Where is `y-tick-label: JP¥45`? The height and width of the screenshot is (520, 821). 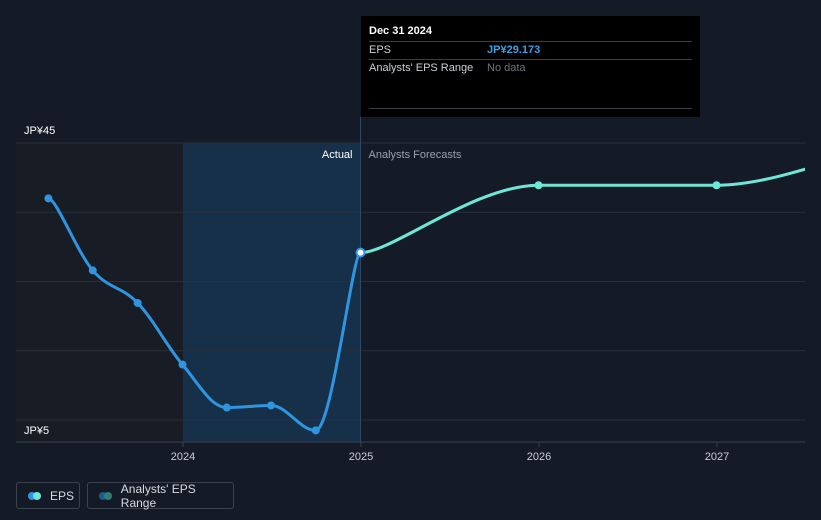
y-tick-label: JP¥45 is located at coordinates (39, 131).